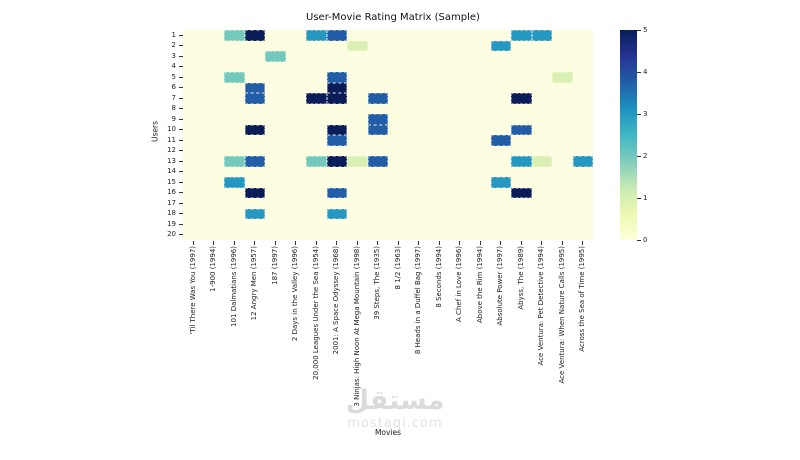 Image resolution: width=800 pixels, height=460 pixels. I want to click on colorbar-tick-label: 4, so click(645, 71).